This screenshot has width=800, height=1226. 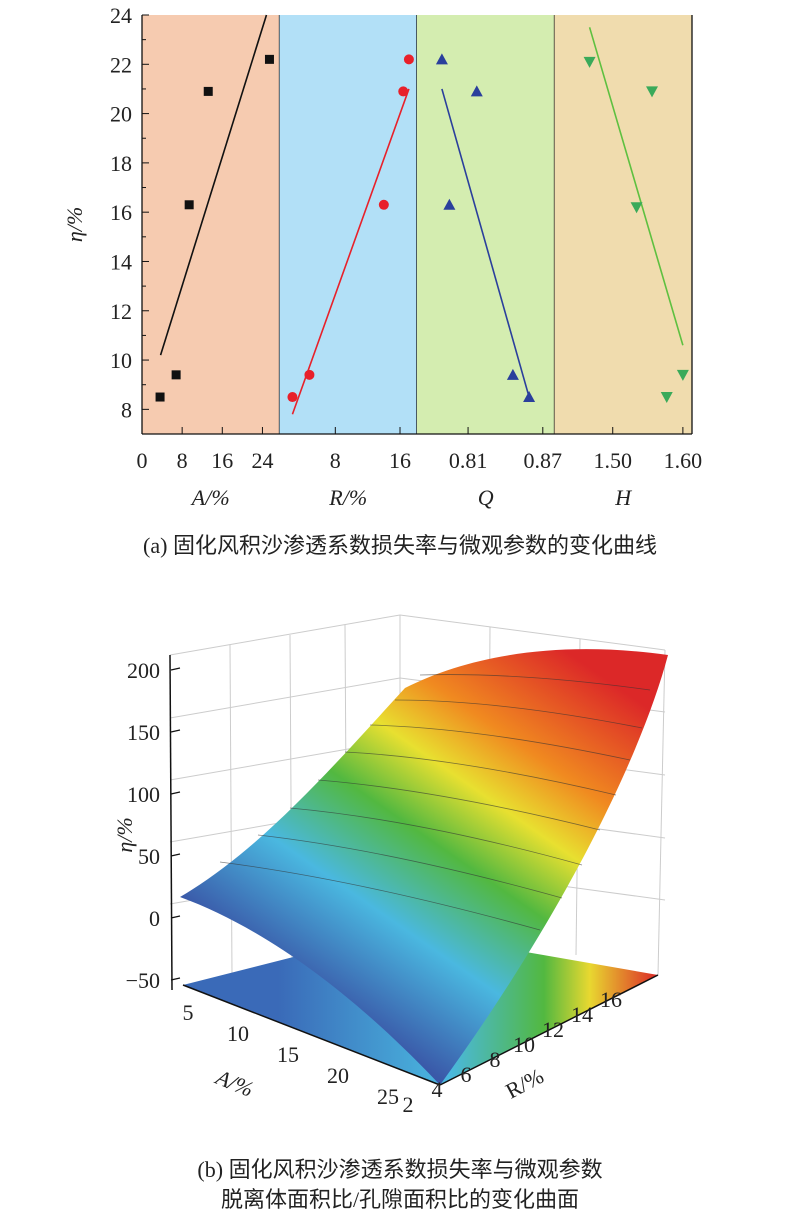 I want to click on x-tick-label: 10, so click(x=238, y=1033).